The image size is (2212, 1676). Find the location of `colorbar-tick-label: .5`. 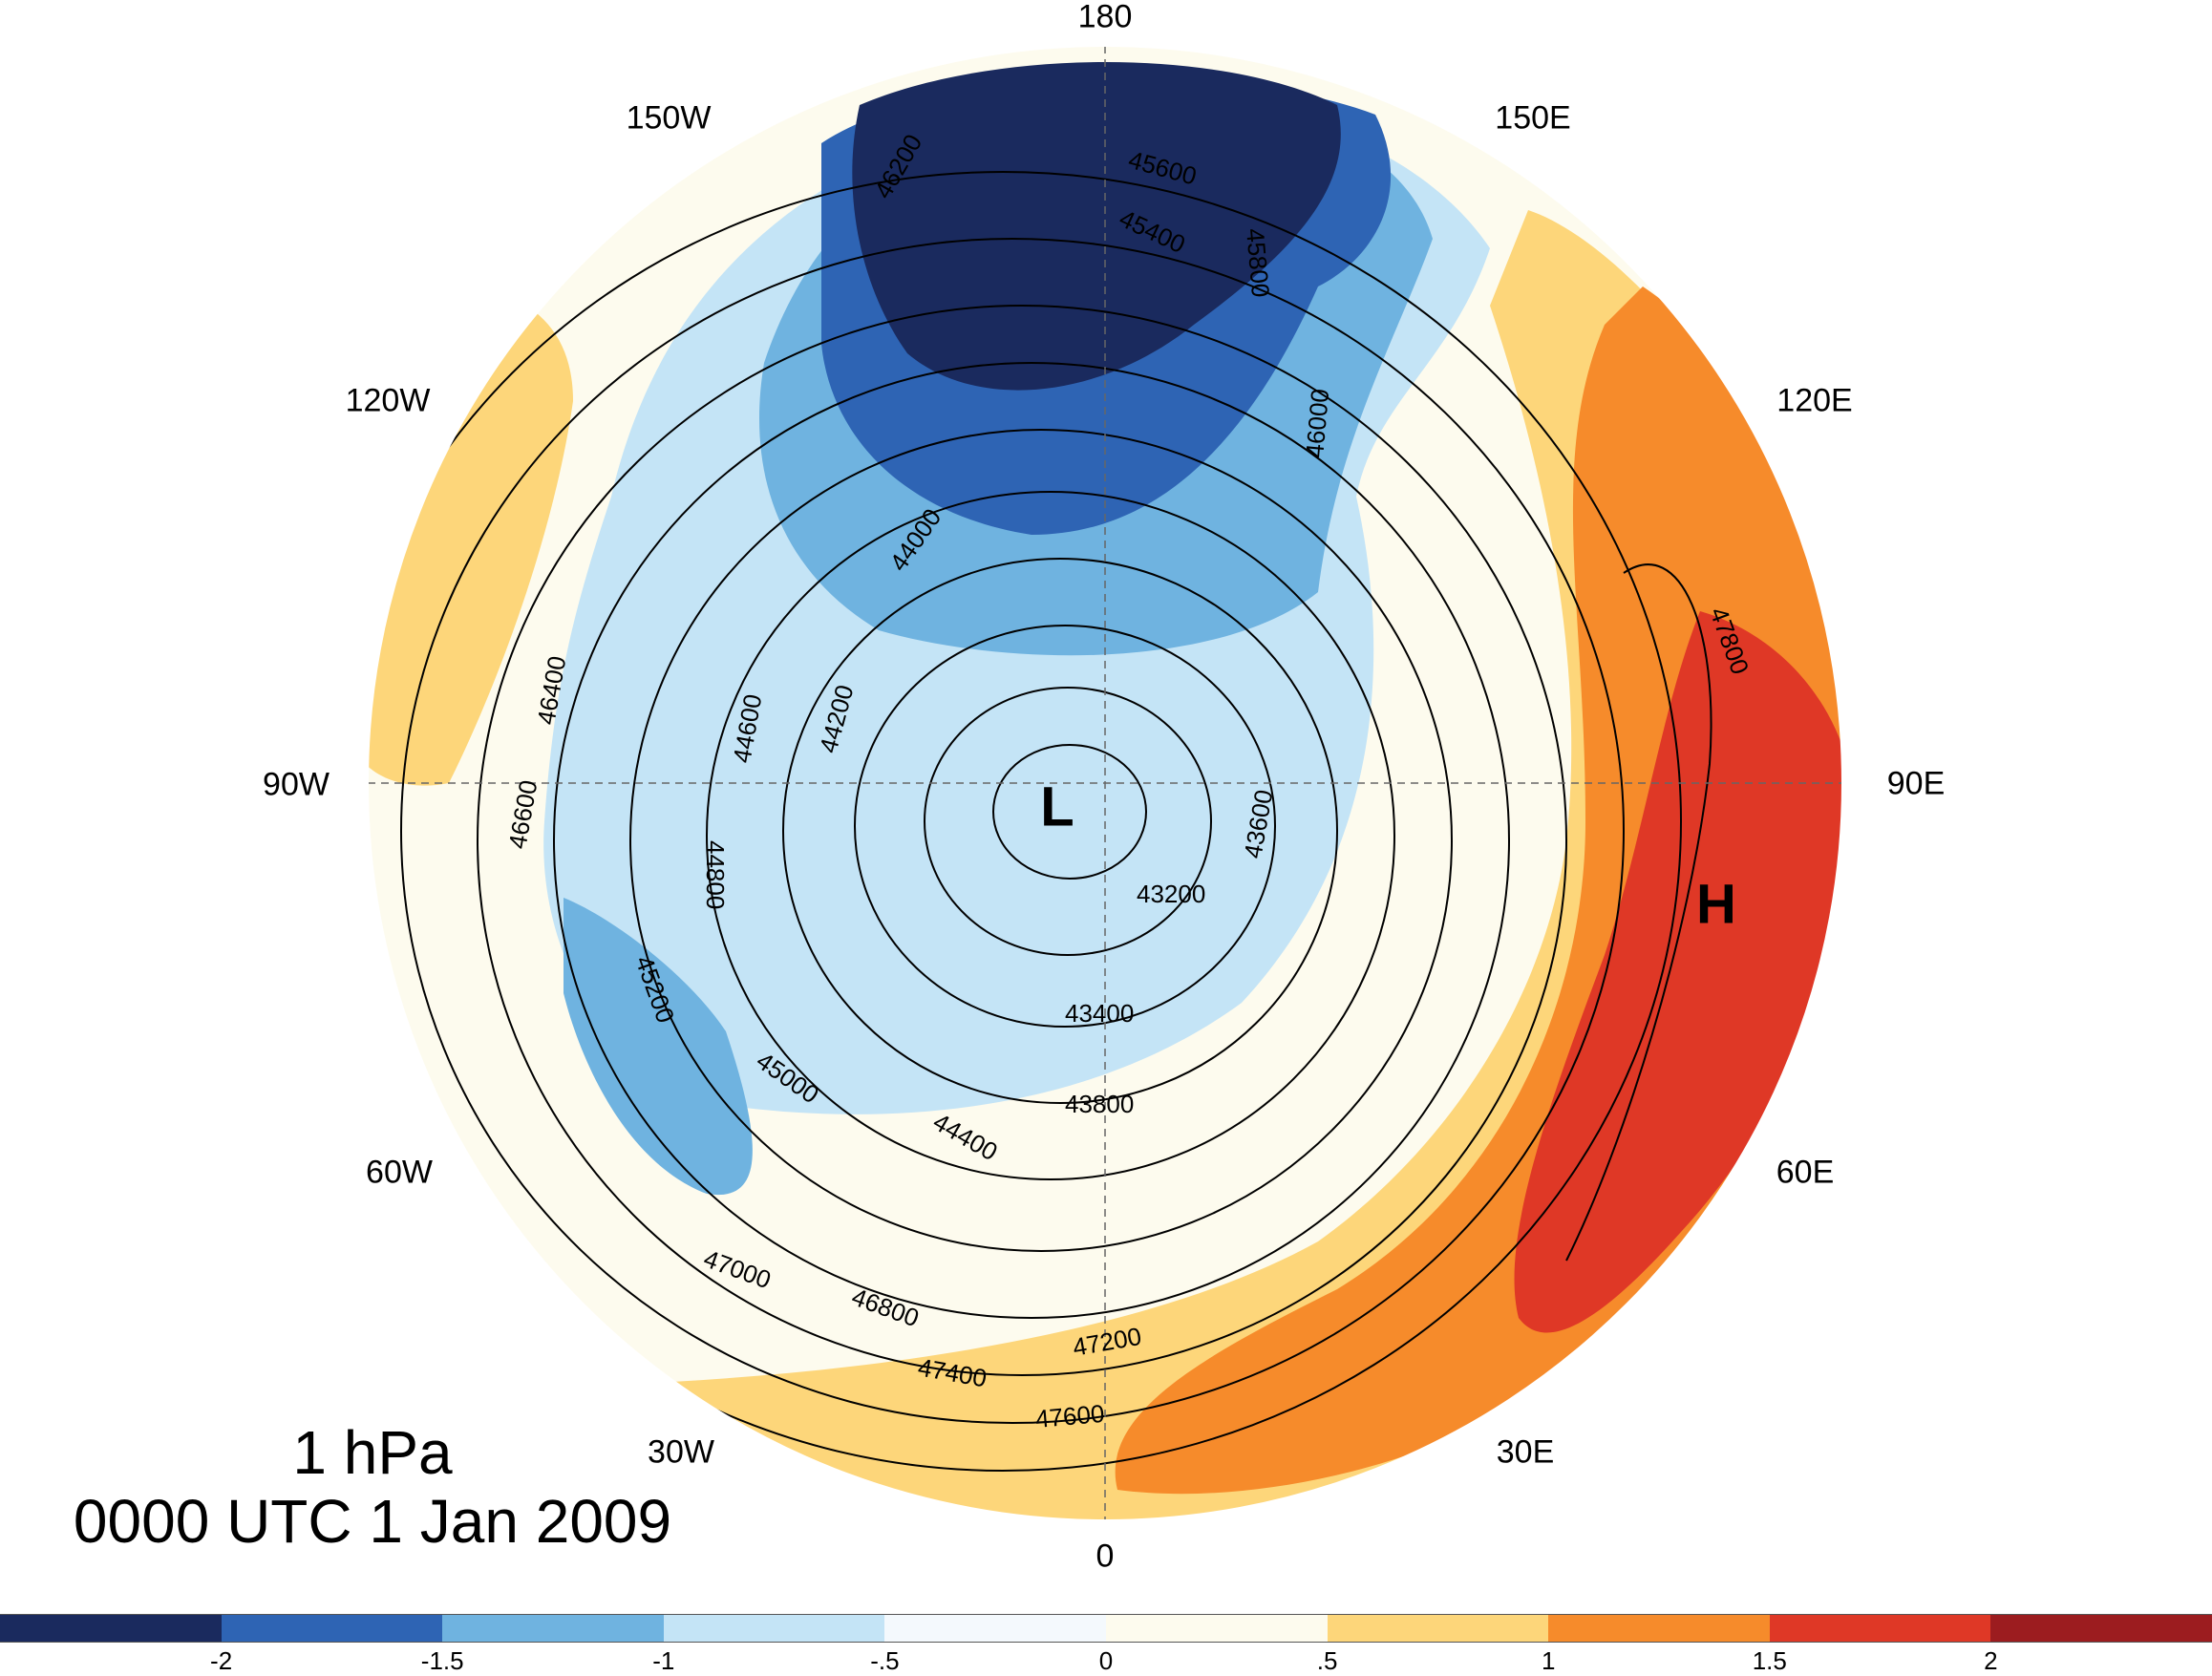

colorbar-tick-label: .5 is located at coordinates (1327, 1660).